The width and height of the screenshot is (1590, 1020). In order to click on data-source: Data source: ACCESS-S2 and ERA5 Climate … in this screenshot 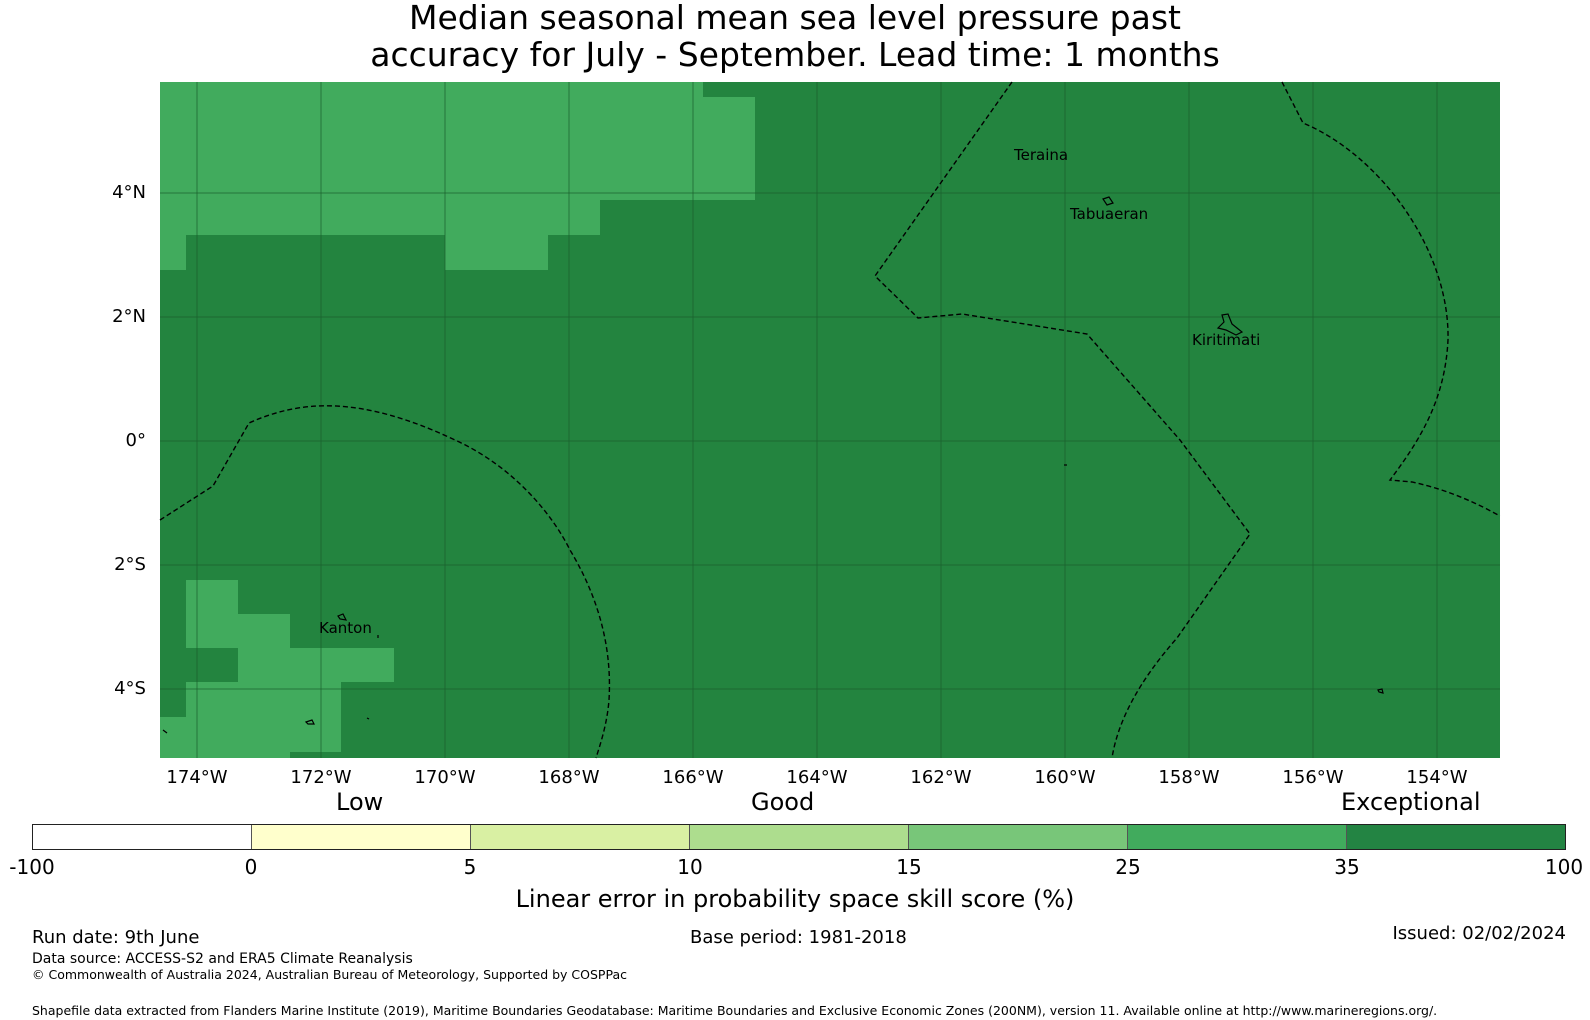, I will do `click(222, 959)`.